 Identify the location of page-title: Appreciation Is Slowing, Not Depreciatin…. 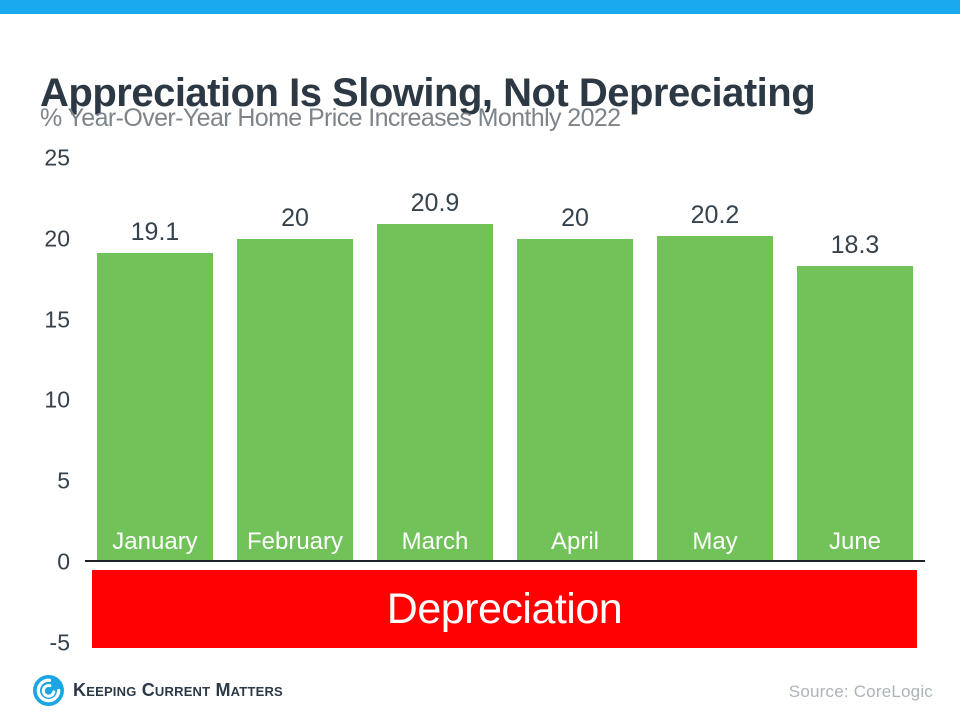
(428, 92).